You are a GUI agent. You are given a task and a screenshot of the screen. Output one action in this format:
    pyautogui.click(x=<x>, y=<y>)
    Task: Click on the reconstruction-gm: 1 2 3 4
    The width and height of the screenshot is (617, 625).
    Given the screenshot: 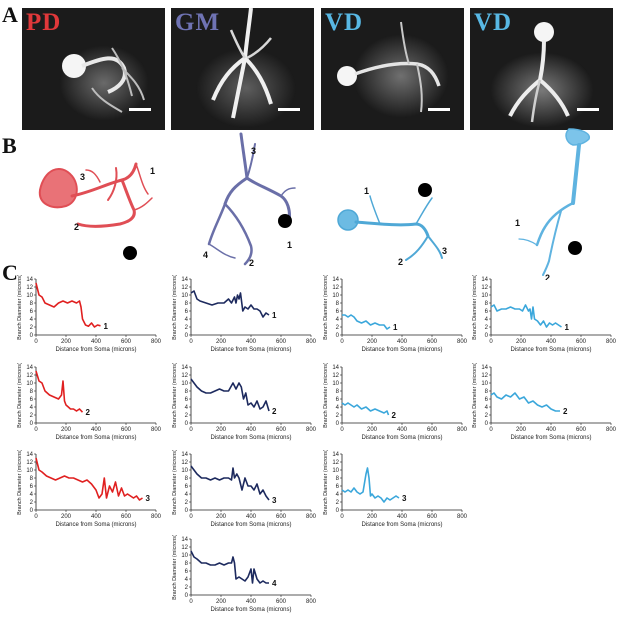 What is the action you would take?
    pyautogui.click(x=249, y=200)
    